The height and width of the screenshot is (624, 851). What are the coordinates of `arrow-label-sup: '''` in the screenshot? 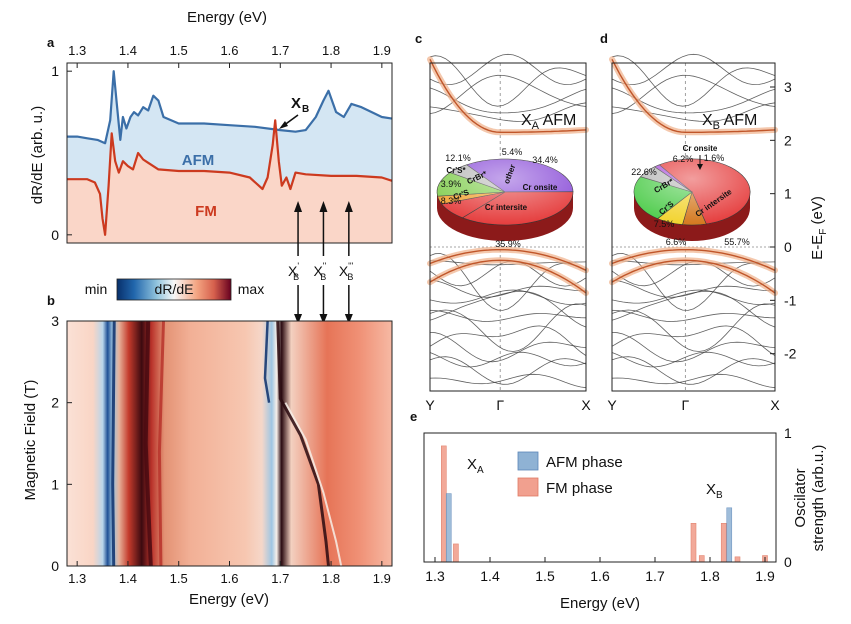 It's located at (350, 266).